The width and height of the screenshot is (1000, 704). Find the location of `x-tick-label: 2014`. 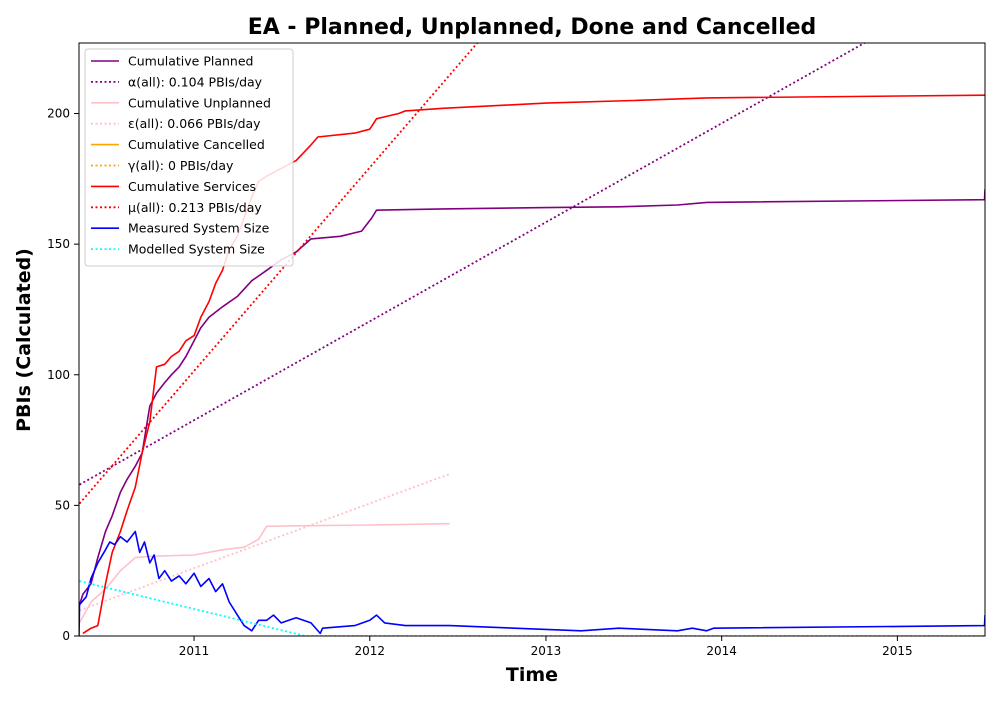

x-tick-label: 2014 is located at coordinates (721, 651).